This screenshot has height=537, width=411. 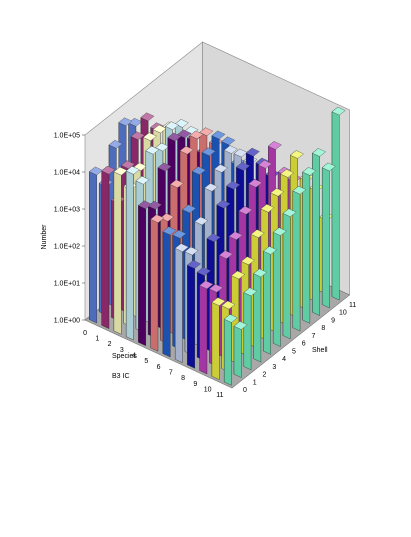 I want to click on z-tick-label: 3, so click(x=274, y=367).